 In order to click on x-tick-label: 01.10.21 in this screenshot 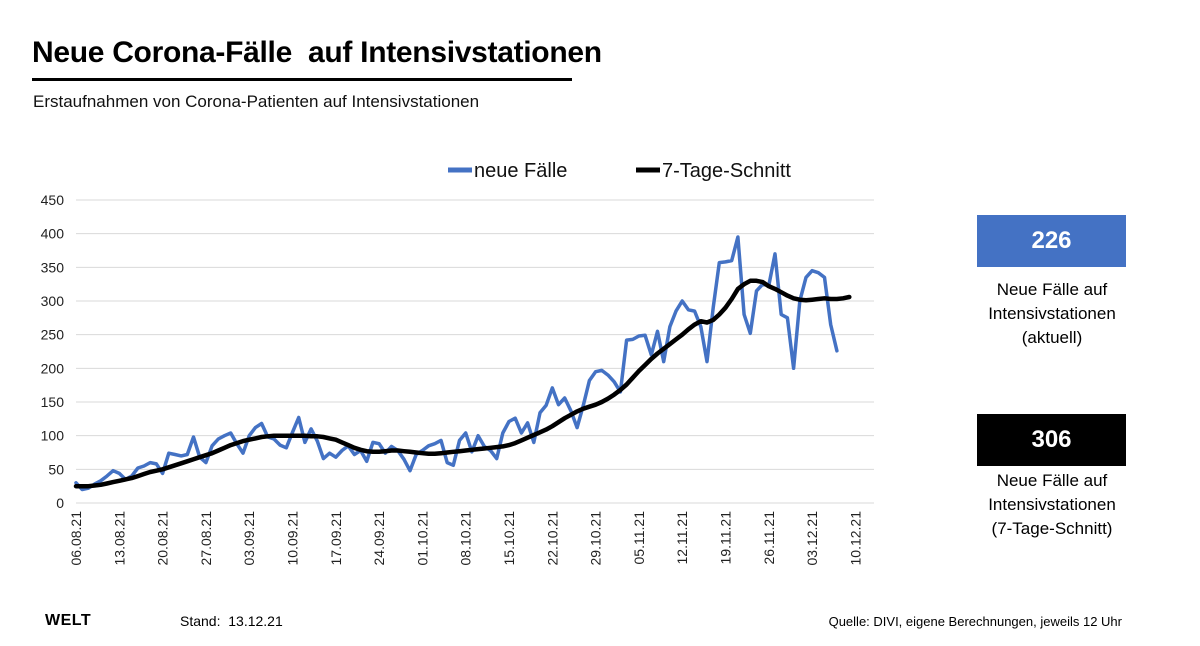, I will do `click(422, 538)`.